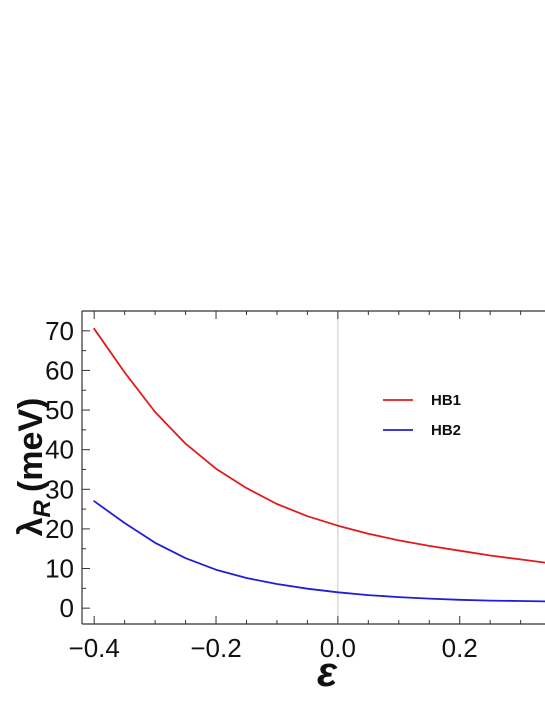 Image resolution: width=545 pixels, height=710 pixels. Describe the element at coordinates (31, 445) in the screenshot. I see `y-axis-title-unit: (meV)` at that location.